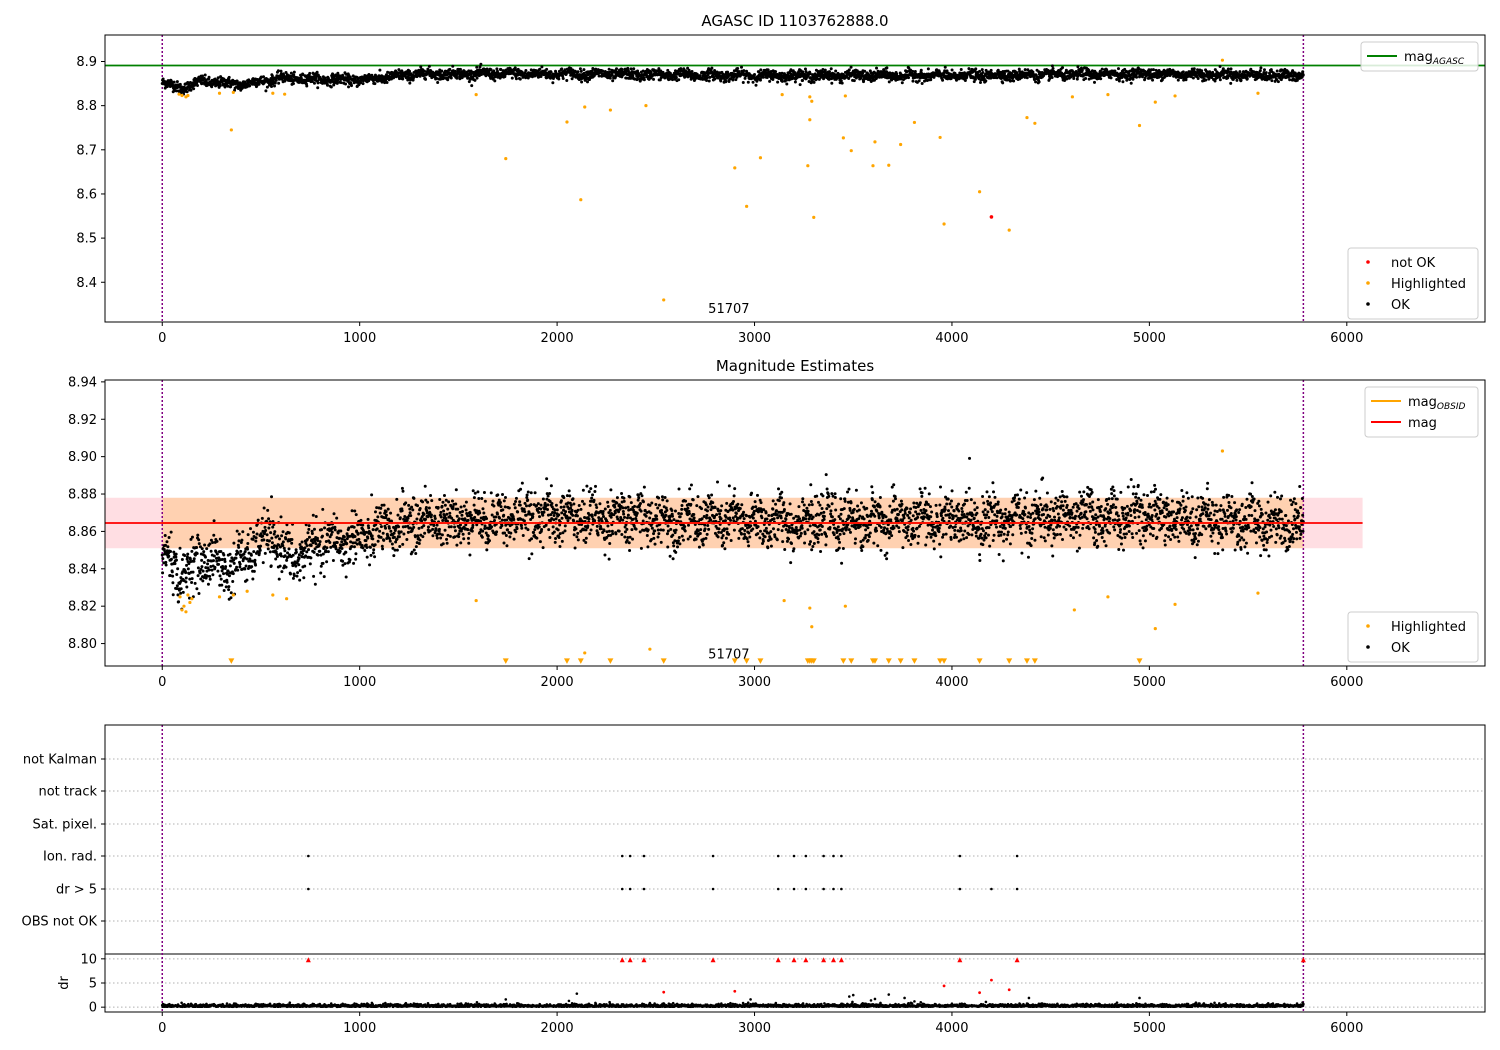 This screenshot has width=1500, height=1050. I want to click on legend-dot-swatch, so click(1368, 262).